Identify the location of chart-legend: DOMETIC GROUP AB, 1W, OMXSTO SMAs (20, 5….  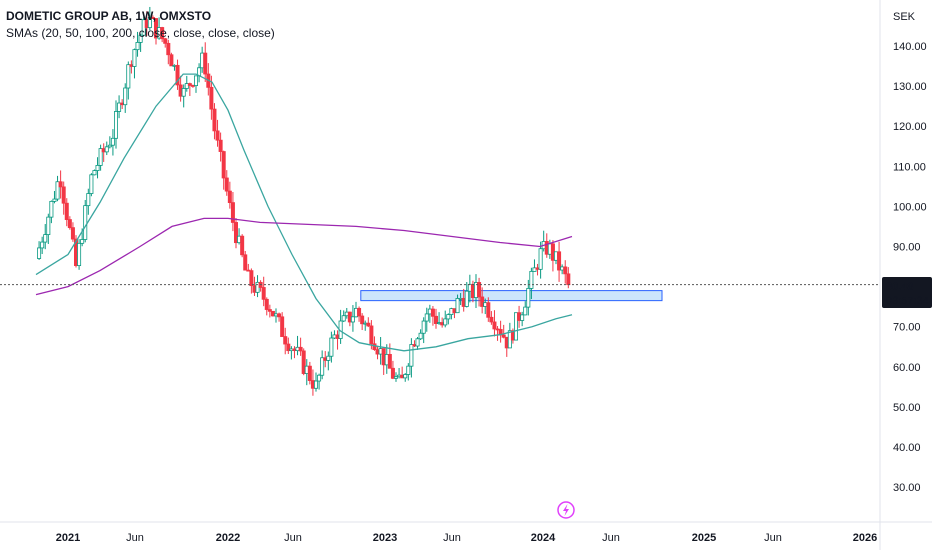
(140, 25).